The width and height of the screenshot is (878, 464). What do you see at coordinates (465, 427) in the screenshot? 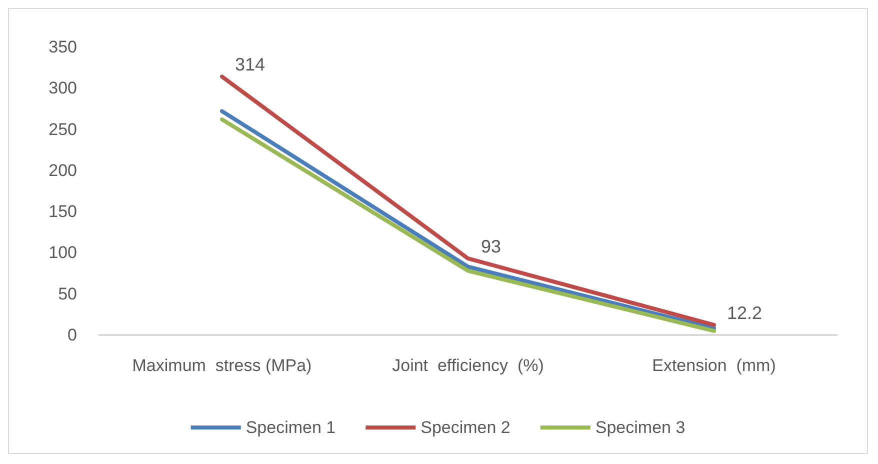
I see `legend-label: Specimen 2` at bounding box center [465, 427].